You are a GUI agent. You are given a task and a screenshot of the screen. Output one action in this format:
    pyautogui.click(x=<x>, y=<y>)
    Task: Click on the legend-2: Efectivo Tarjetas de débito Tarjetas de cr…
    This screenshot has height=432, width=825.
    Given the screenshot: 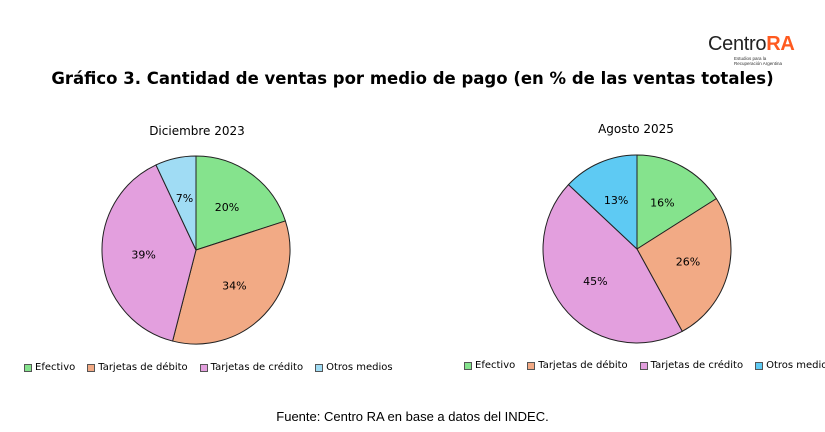 What is the action you would take?
    pyautogui.click(x=644, y=365)
    